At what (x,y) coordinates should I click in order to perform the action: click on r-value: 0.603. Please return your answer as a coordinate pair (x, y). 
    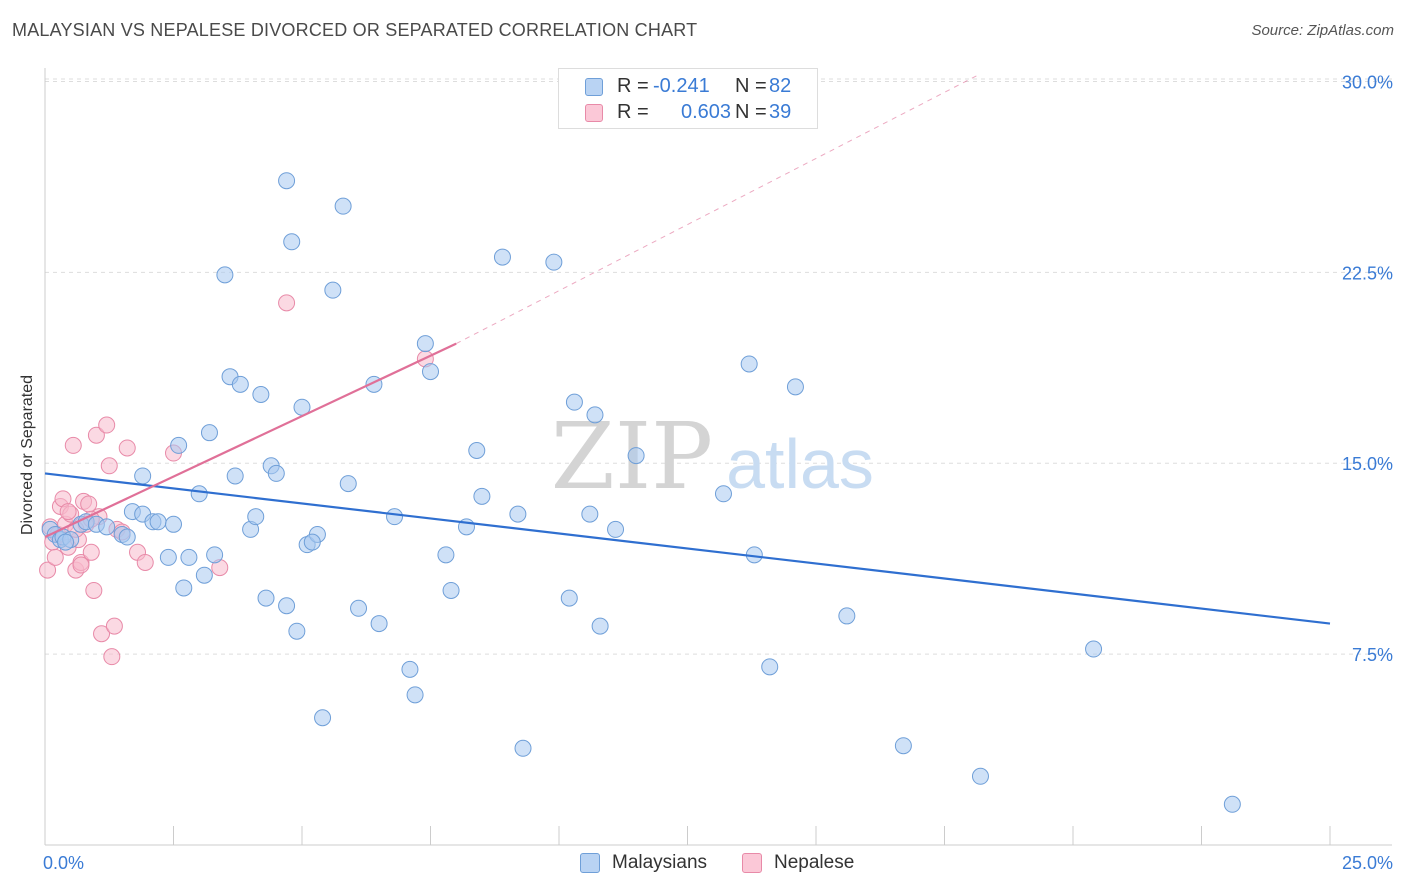
    Looking at the image, I should click on (706, 112).